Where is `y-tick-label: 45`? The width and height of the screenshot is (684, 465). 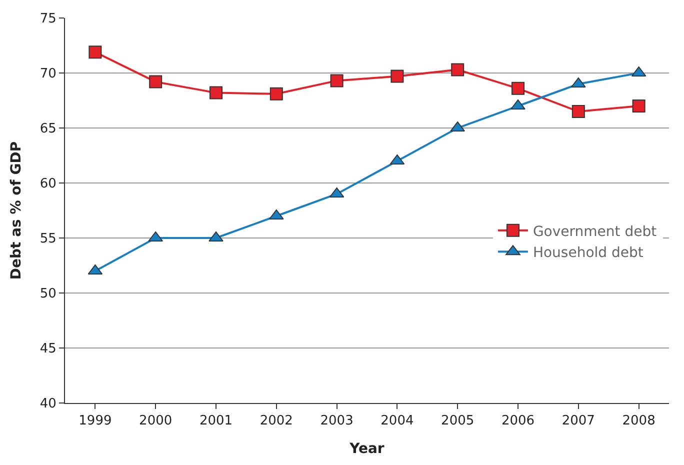
y-tick-label: 45 is located at coordinates (48, 349).